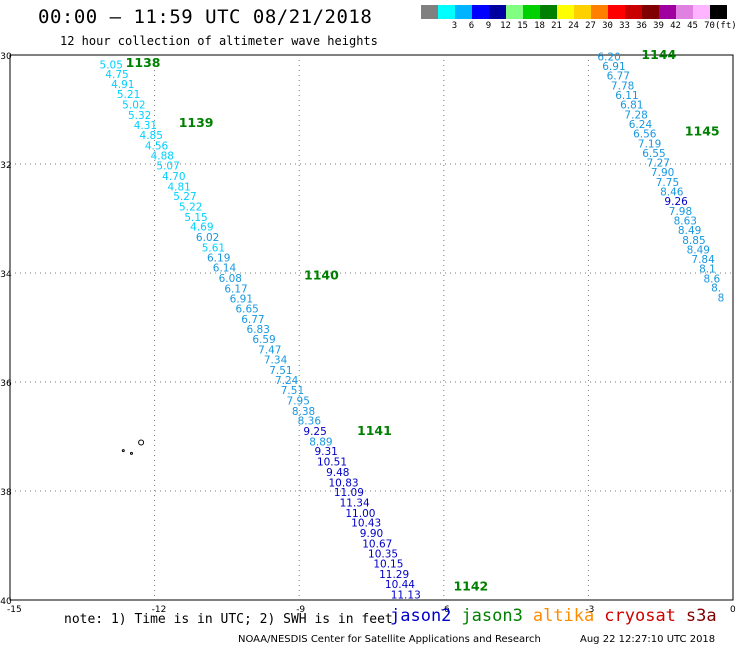 The width and height of the screenshot is (740, 650). I want to click on wave-height-value: 6.55, so click(653, 154).